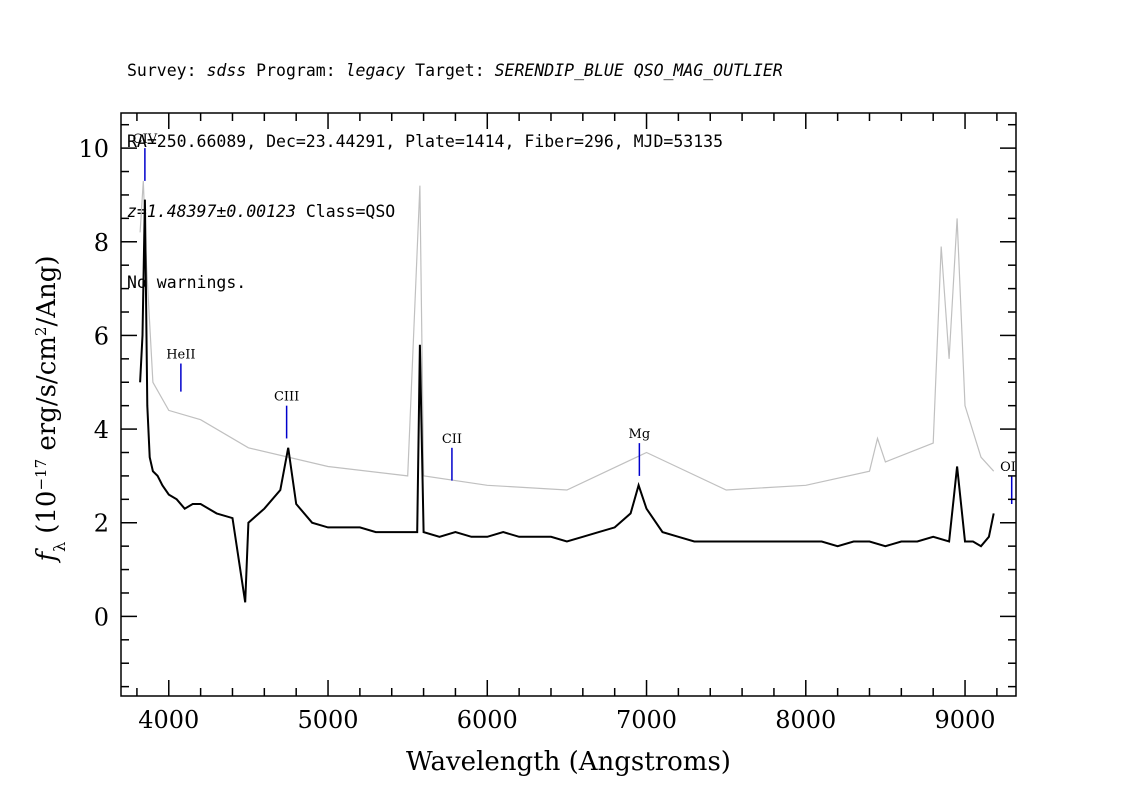 The width and height of the screenshot is (1134, 810). What do you see at coordinates (327, 720) in the screenshot?
I see `x-tick-label: 5000` at bounding box center [327, 720].